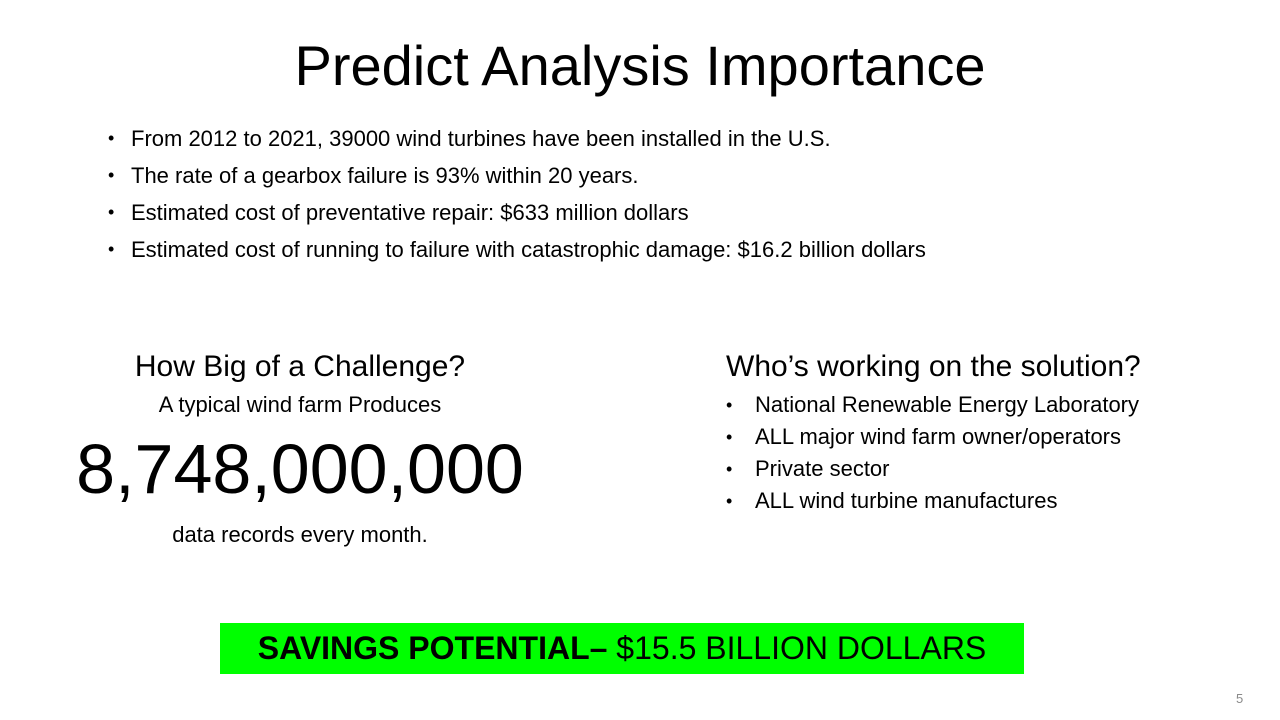  I want to click on savings-banner-label: SAVINGS POTENTIAL–, so click(432, 648).